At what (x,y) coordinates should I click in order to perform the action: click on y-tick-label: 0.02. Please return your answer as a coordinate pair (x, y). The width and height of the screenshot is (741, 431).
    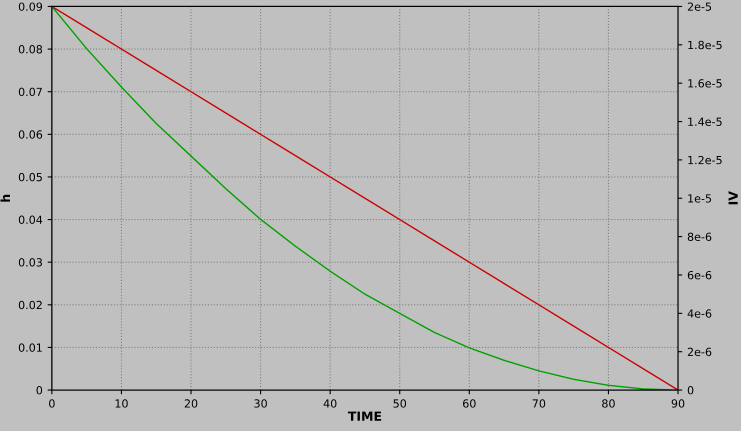
    Looking at the image, I should click on (30, 305).